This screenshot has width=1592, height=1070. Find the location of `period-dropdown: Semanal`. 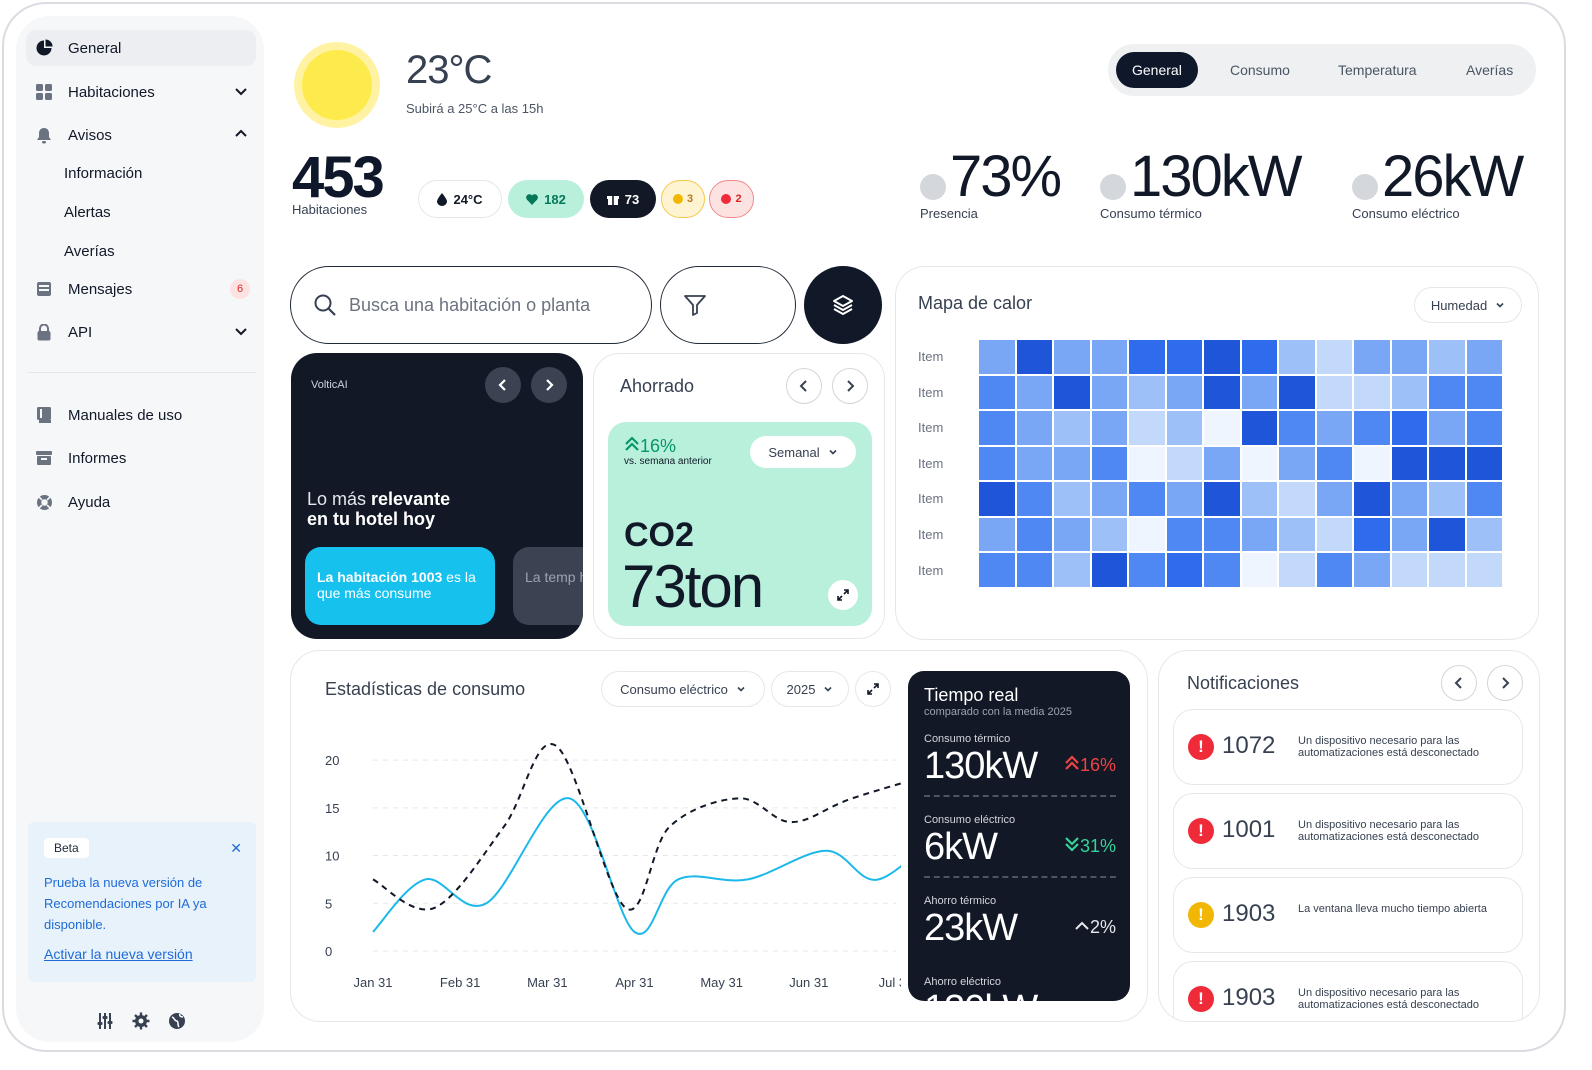

period-dropdown: Semanal is located at coordinates (803, 452).